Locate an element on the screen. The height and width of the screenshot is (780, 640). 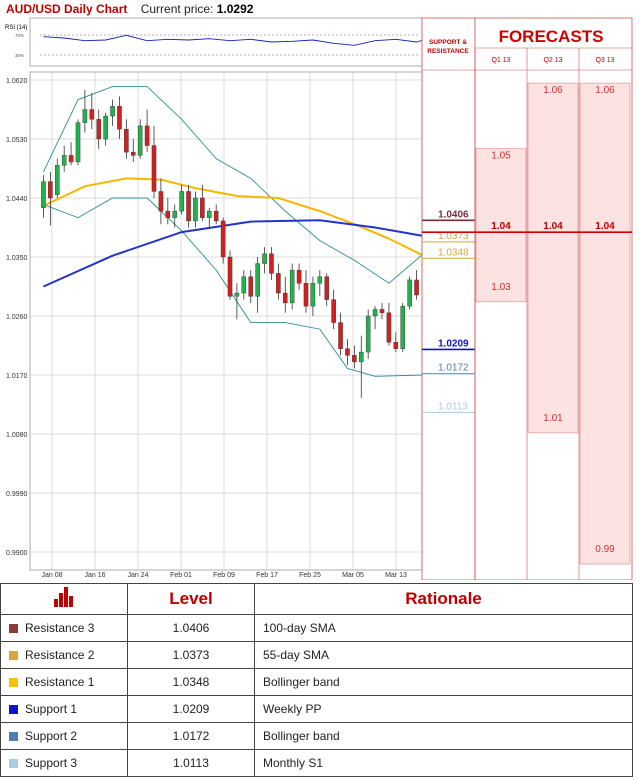
price-label-wrap: Current price: 1.0292 is located at coordinates (197, 9).